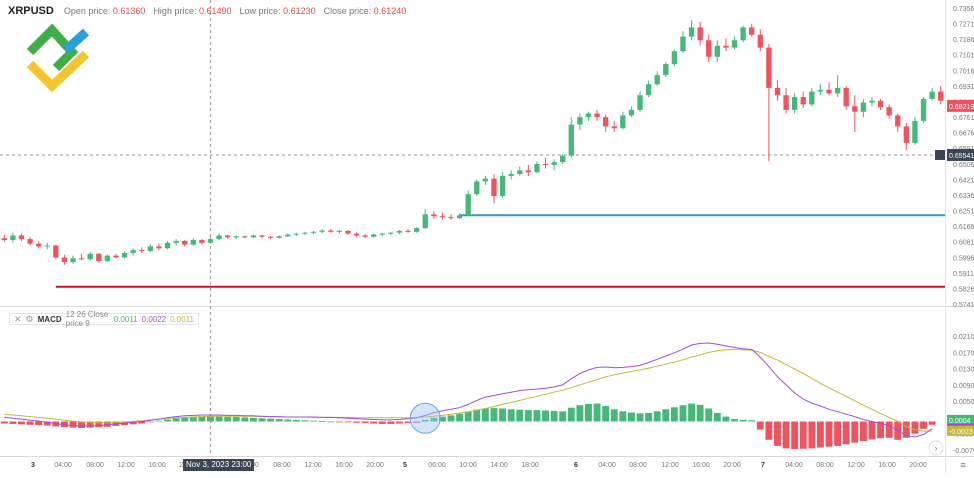  What do you see at coordinates (49, 319) in the screenshot?
I see `macd-name: MACD` at bounding box center [49, 319].